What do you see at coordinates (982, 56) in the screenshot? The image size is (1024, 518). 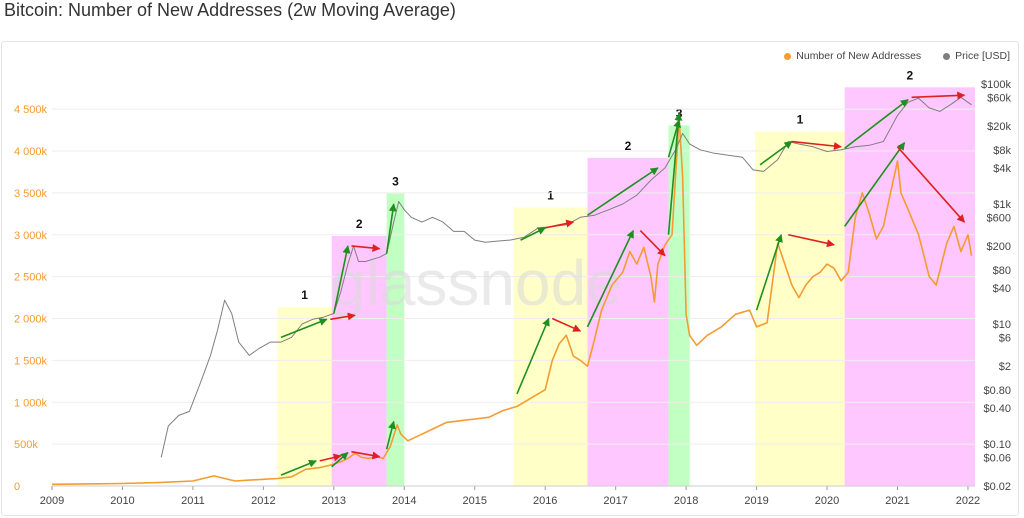 I see `legend-label-price: Price [USD]` at bounding box center [982, 56].